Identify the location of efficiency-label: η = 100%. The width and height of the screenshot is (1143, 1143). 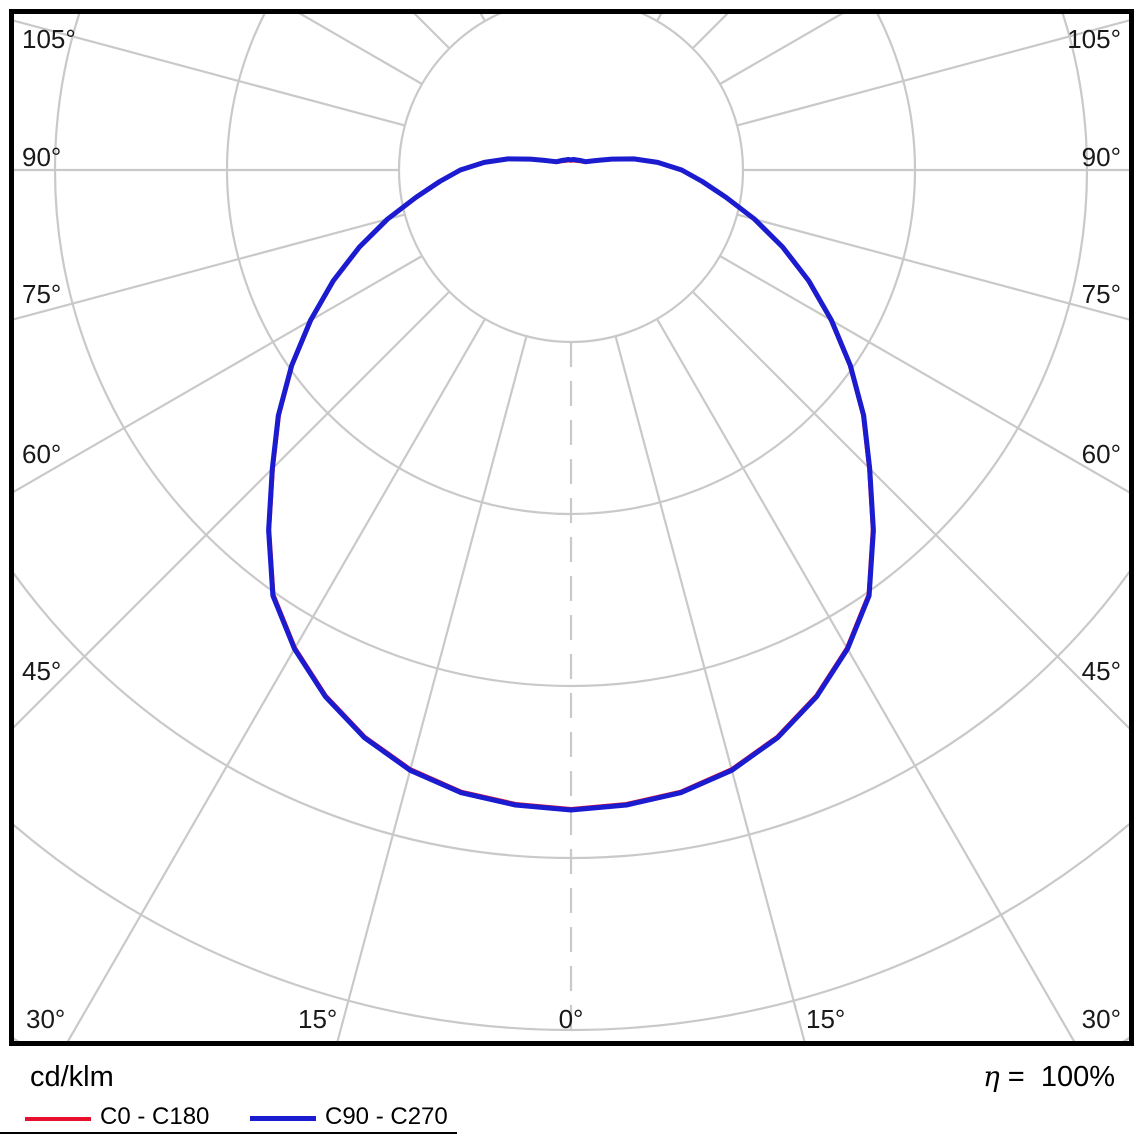
(1048, 1077).